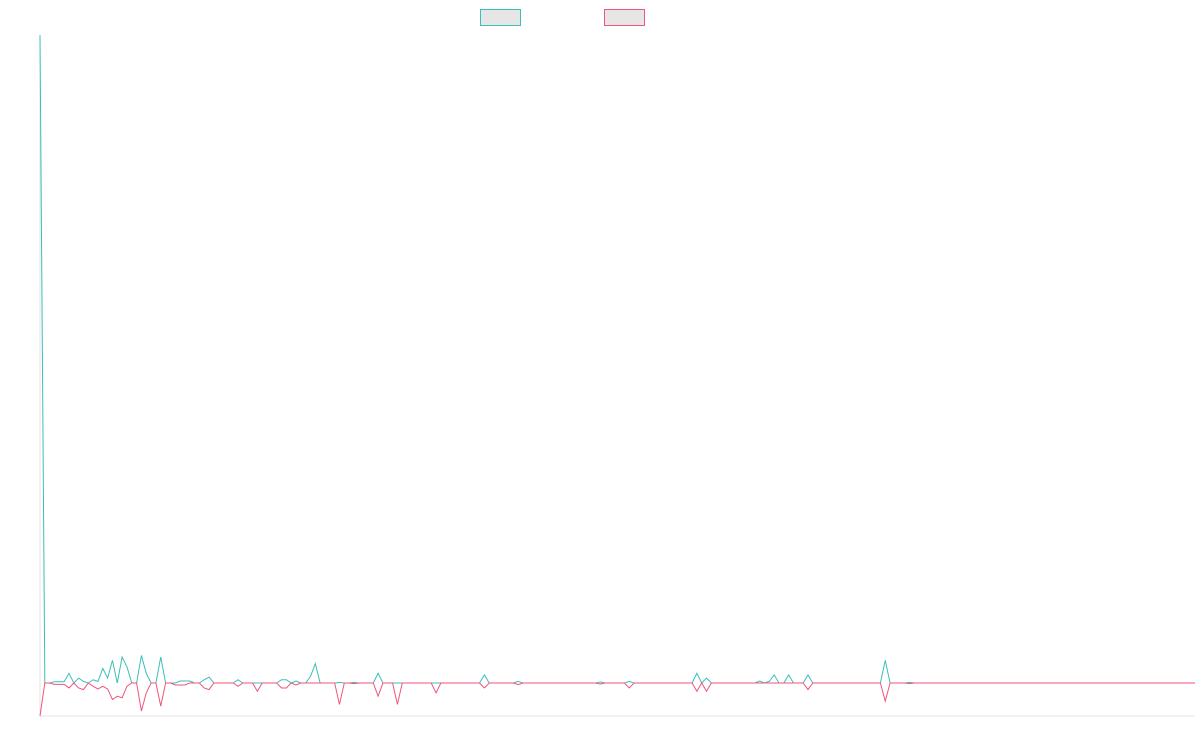 Image resolution: width=1200 pixels, height=750 pixels. What do you see at coordinates (562, 17) in the screenshot?
I see `chart-legend` at bounding box center [562, 17].